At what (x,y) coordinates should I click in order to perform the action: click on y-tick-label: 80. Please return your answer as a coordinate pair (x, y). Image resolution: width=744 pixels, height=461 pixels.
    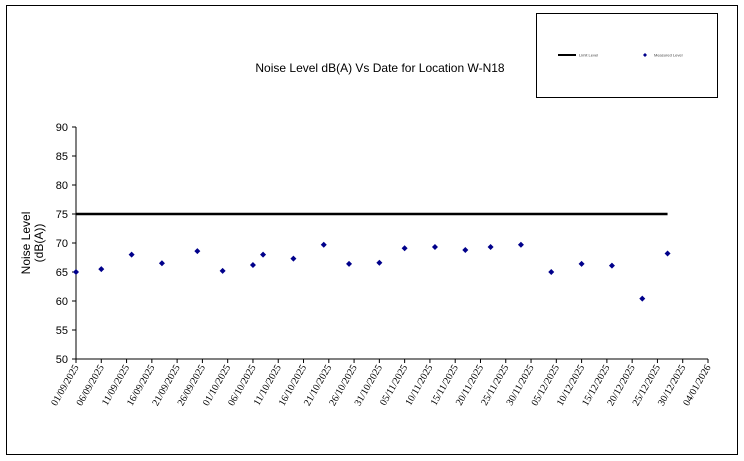
    Looking at the image, I should click on (62, 186).